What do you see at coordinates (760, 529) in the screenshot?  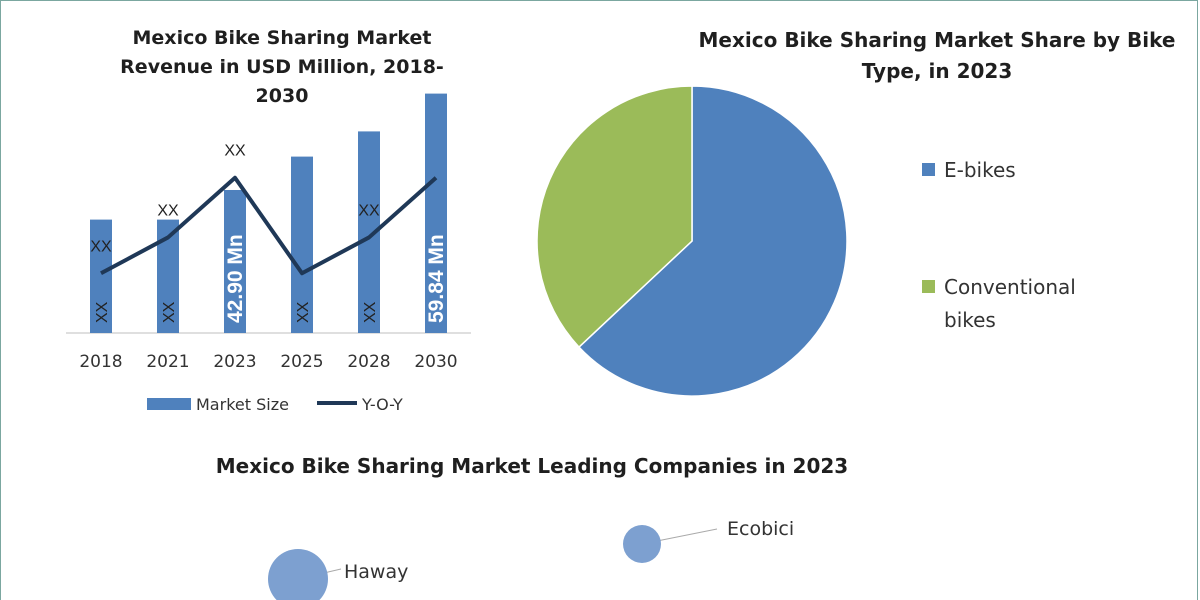 I see `bubble-label-ecobici: Ecobici` at bounding box center [760, 529].